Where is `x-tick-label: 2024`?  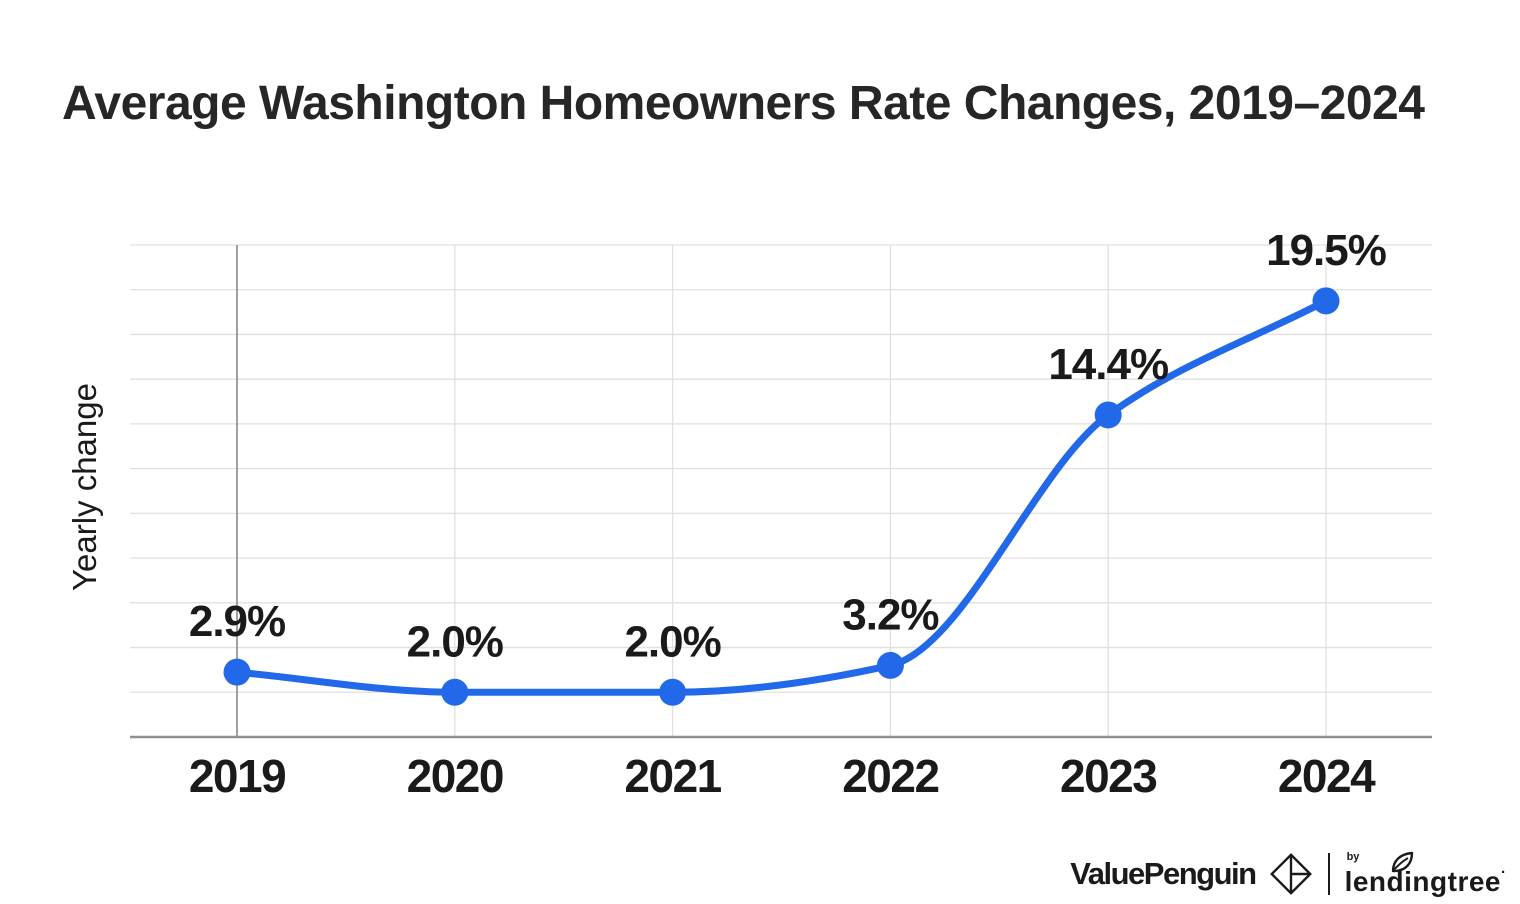 x-tick-label: 2024 is located at coordinates (1327, 776).